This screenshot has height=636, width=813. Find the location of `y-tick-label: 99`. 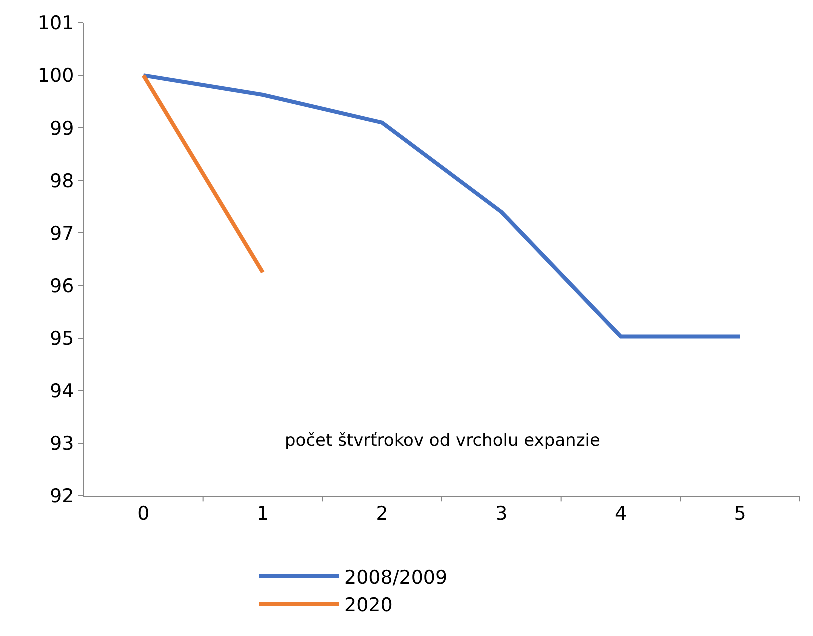

y-tick-label: 99 is located at coordinates (62, 129).